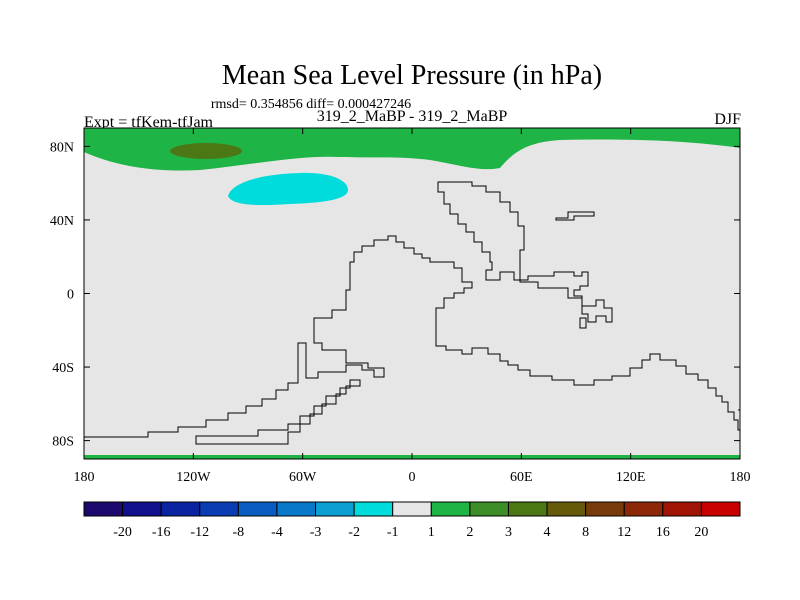 This screenshot has height=600, width=800. I want to click on colorbar-label: -1, so click(393, 532).